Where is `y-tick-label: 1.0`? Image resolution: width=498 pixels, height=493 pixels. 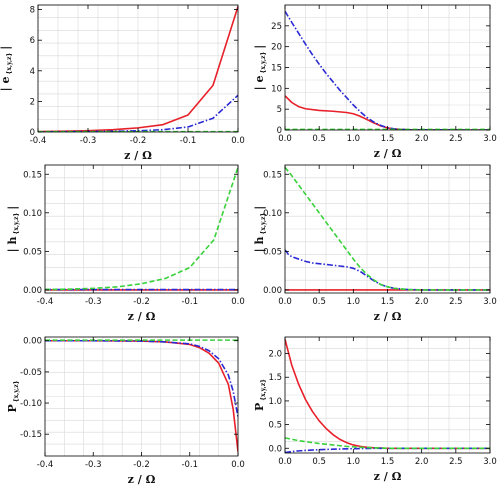
y-tick-label: 1.0 is located at coordinates (275, 402).